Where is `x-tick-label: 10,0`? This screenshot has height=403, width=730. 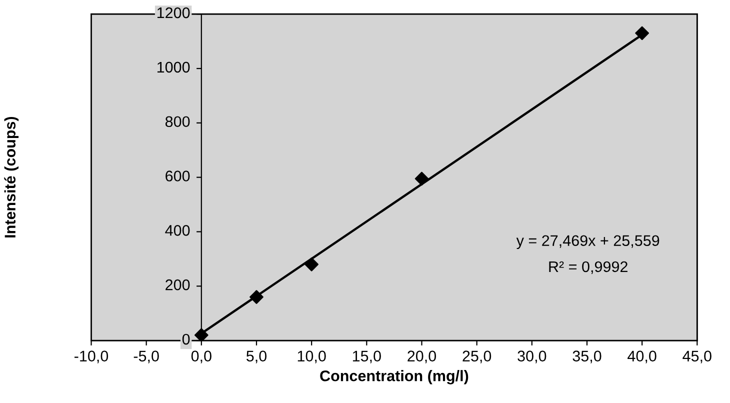 x-tick-label: 10,0 is located at coordinates (312, 357).